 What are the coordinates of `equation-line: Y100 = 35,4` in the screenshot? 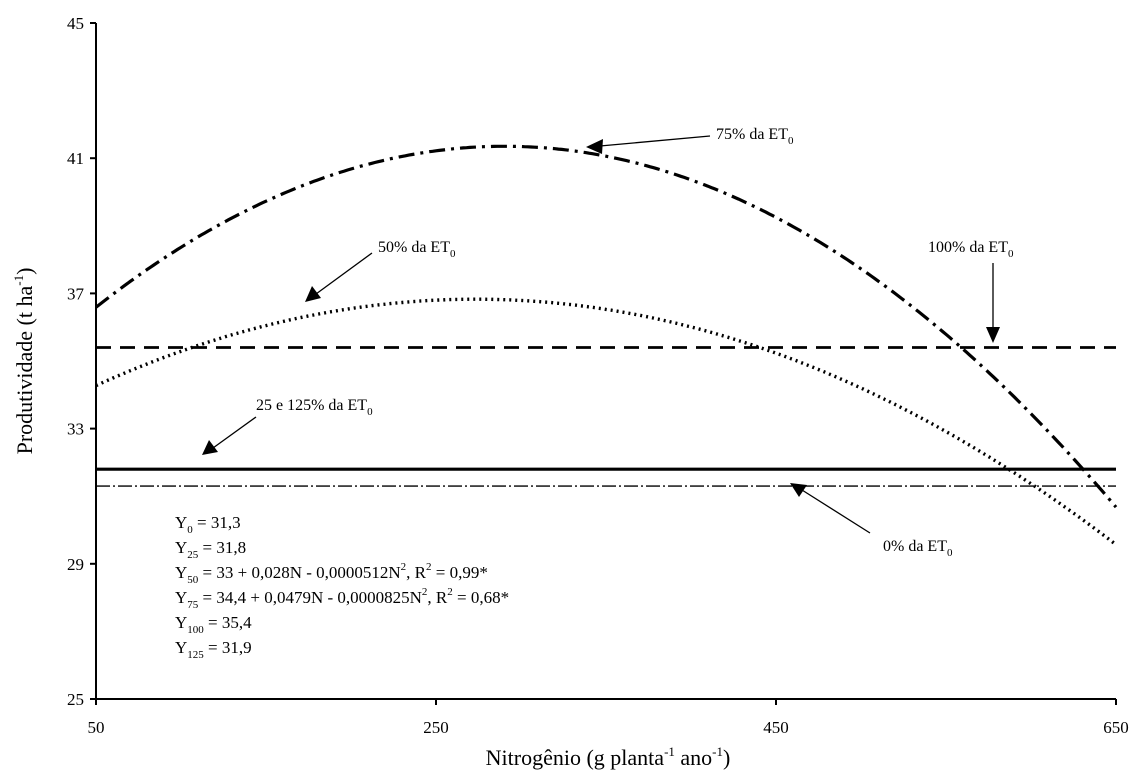 It's located at (213, 624).